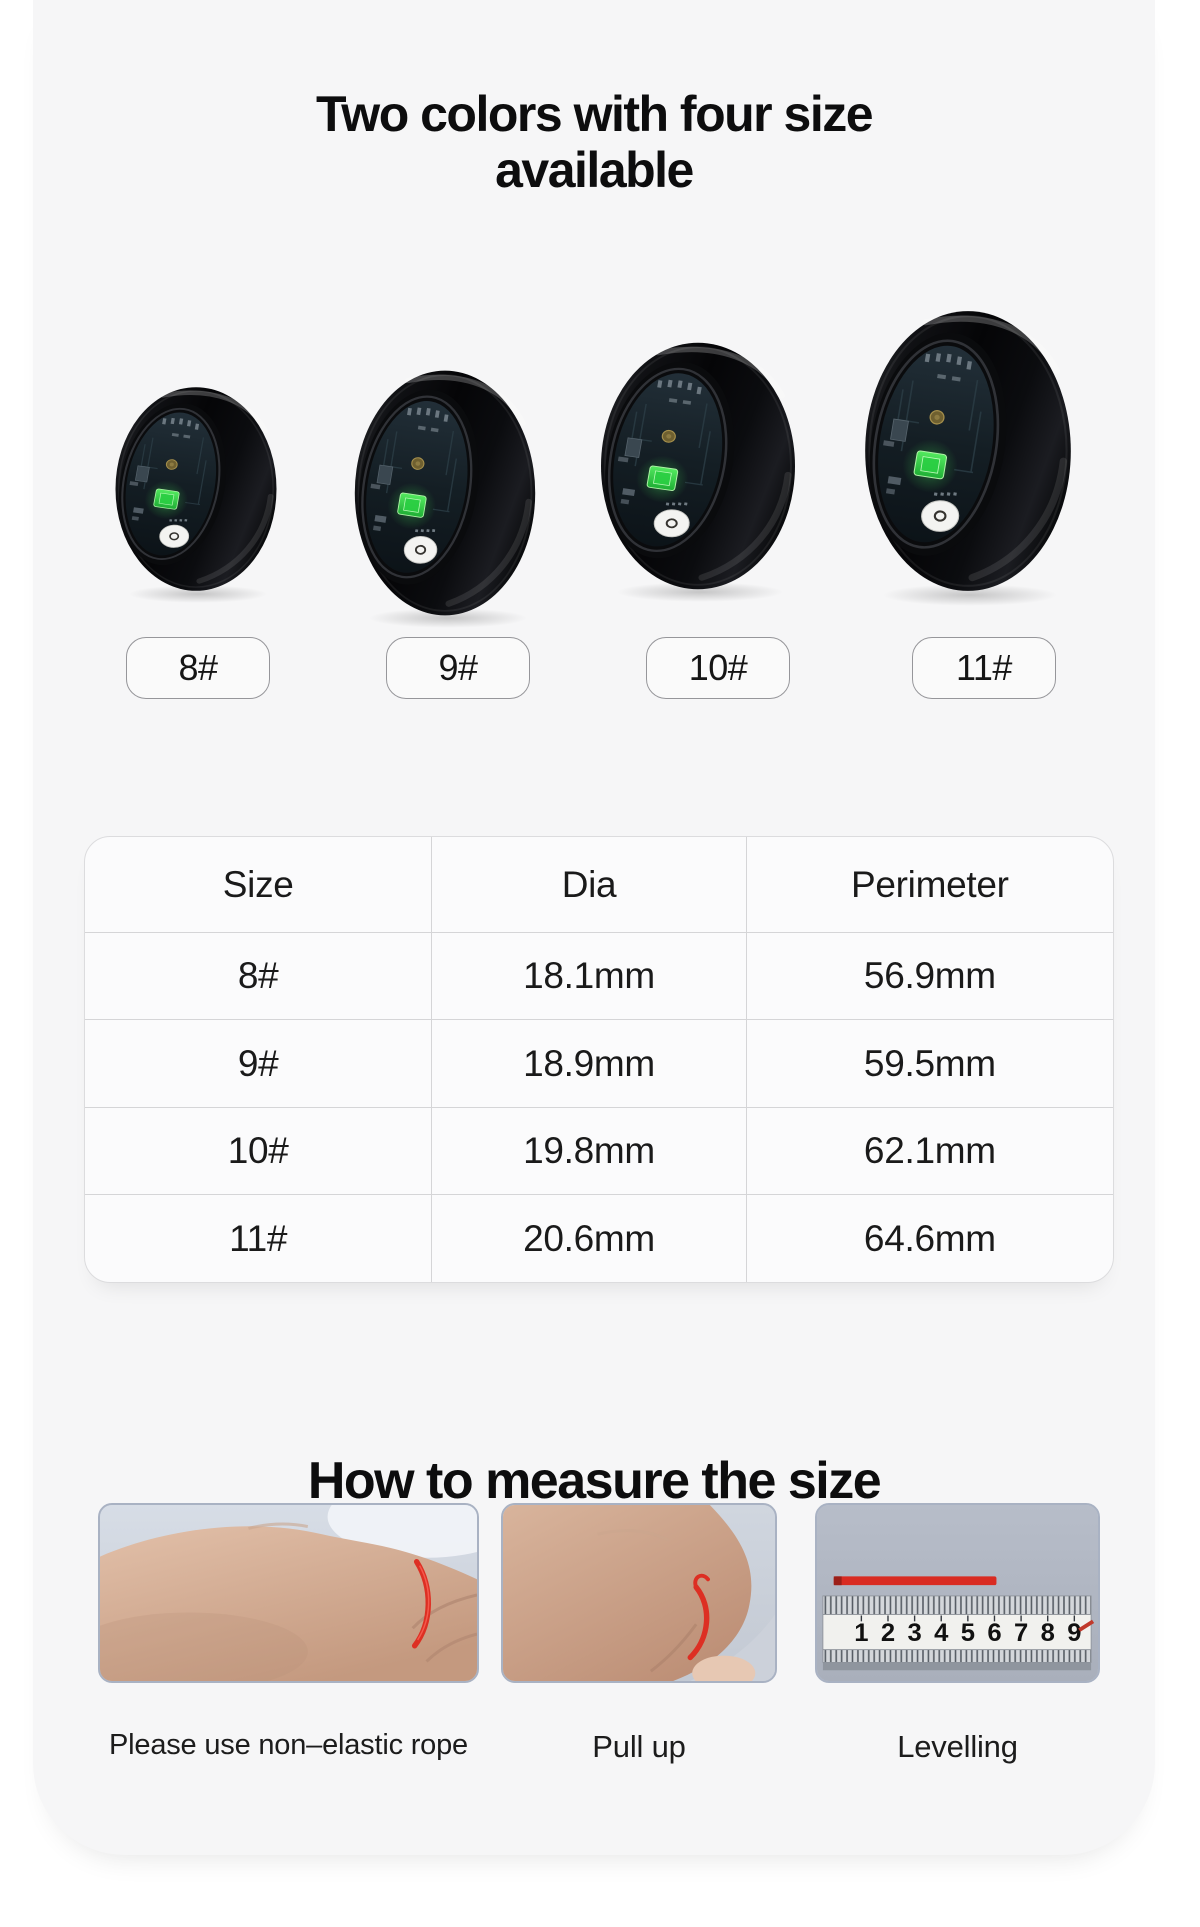 Image resolution: width=1200 pixels, height=1927 pixels. Describe the element at coordinates (914, 1633) in the screenshot. I see `ruler-number: 3` at that location.